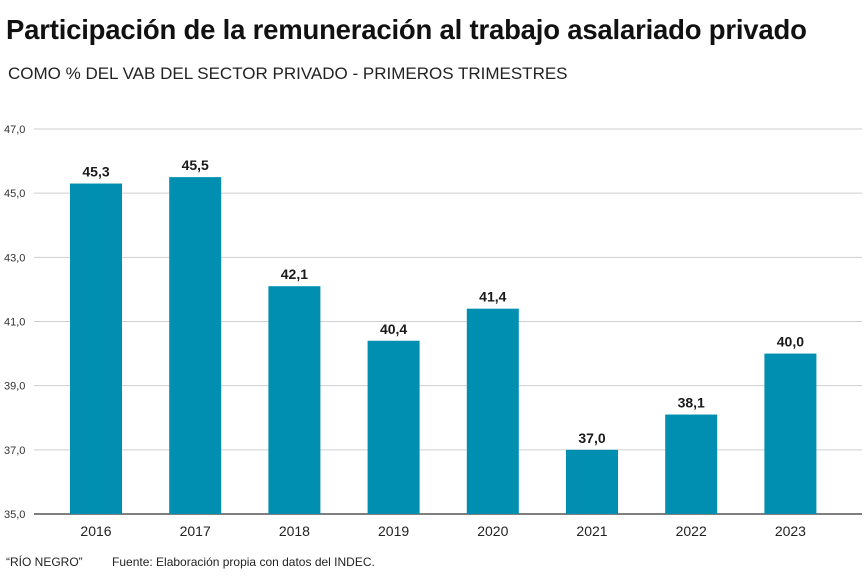 The image size is (865, 577). I want to click on category-label-2018: 2018, so click(294, 531).